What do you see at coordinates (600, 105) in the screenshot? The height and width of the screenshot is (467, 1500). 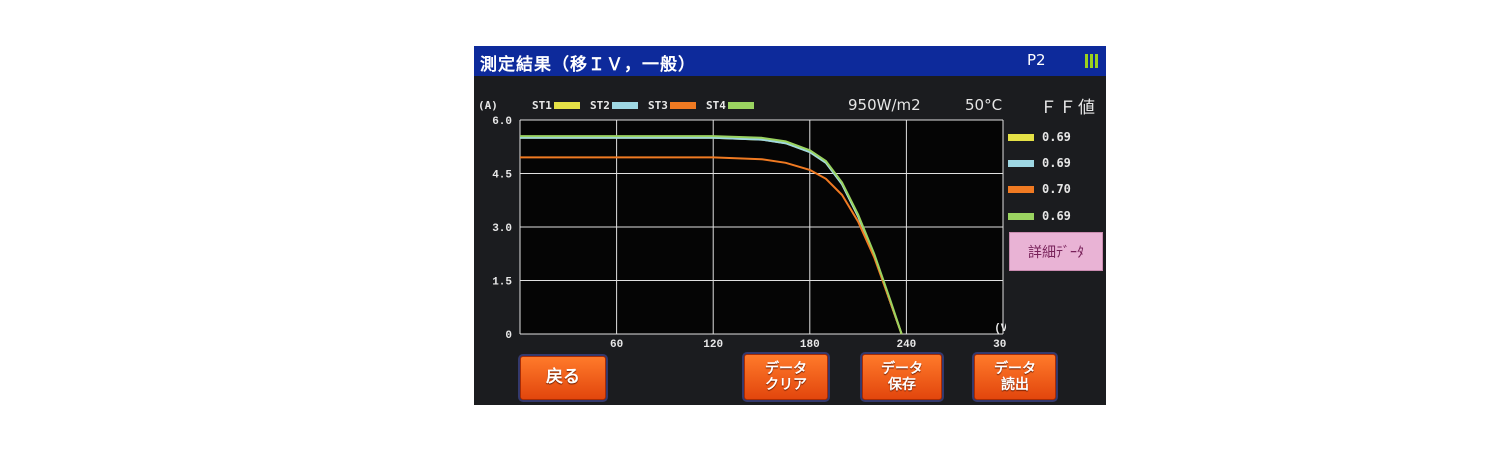 I see `legend-label: ST2` at bounding box center [600, 105].